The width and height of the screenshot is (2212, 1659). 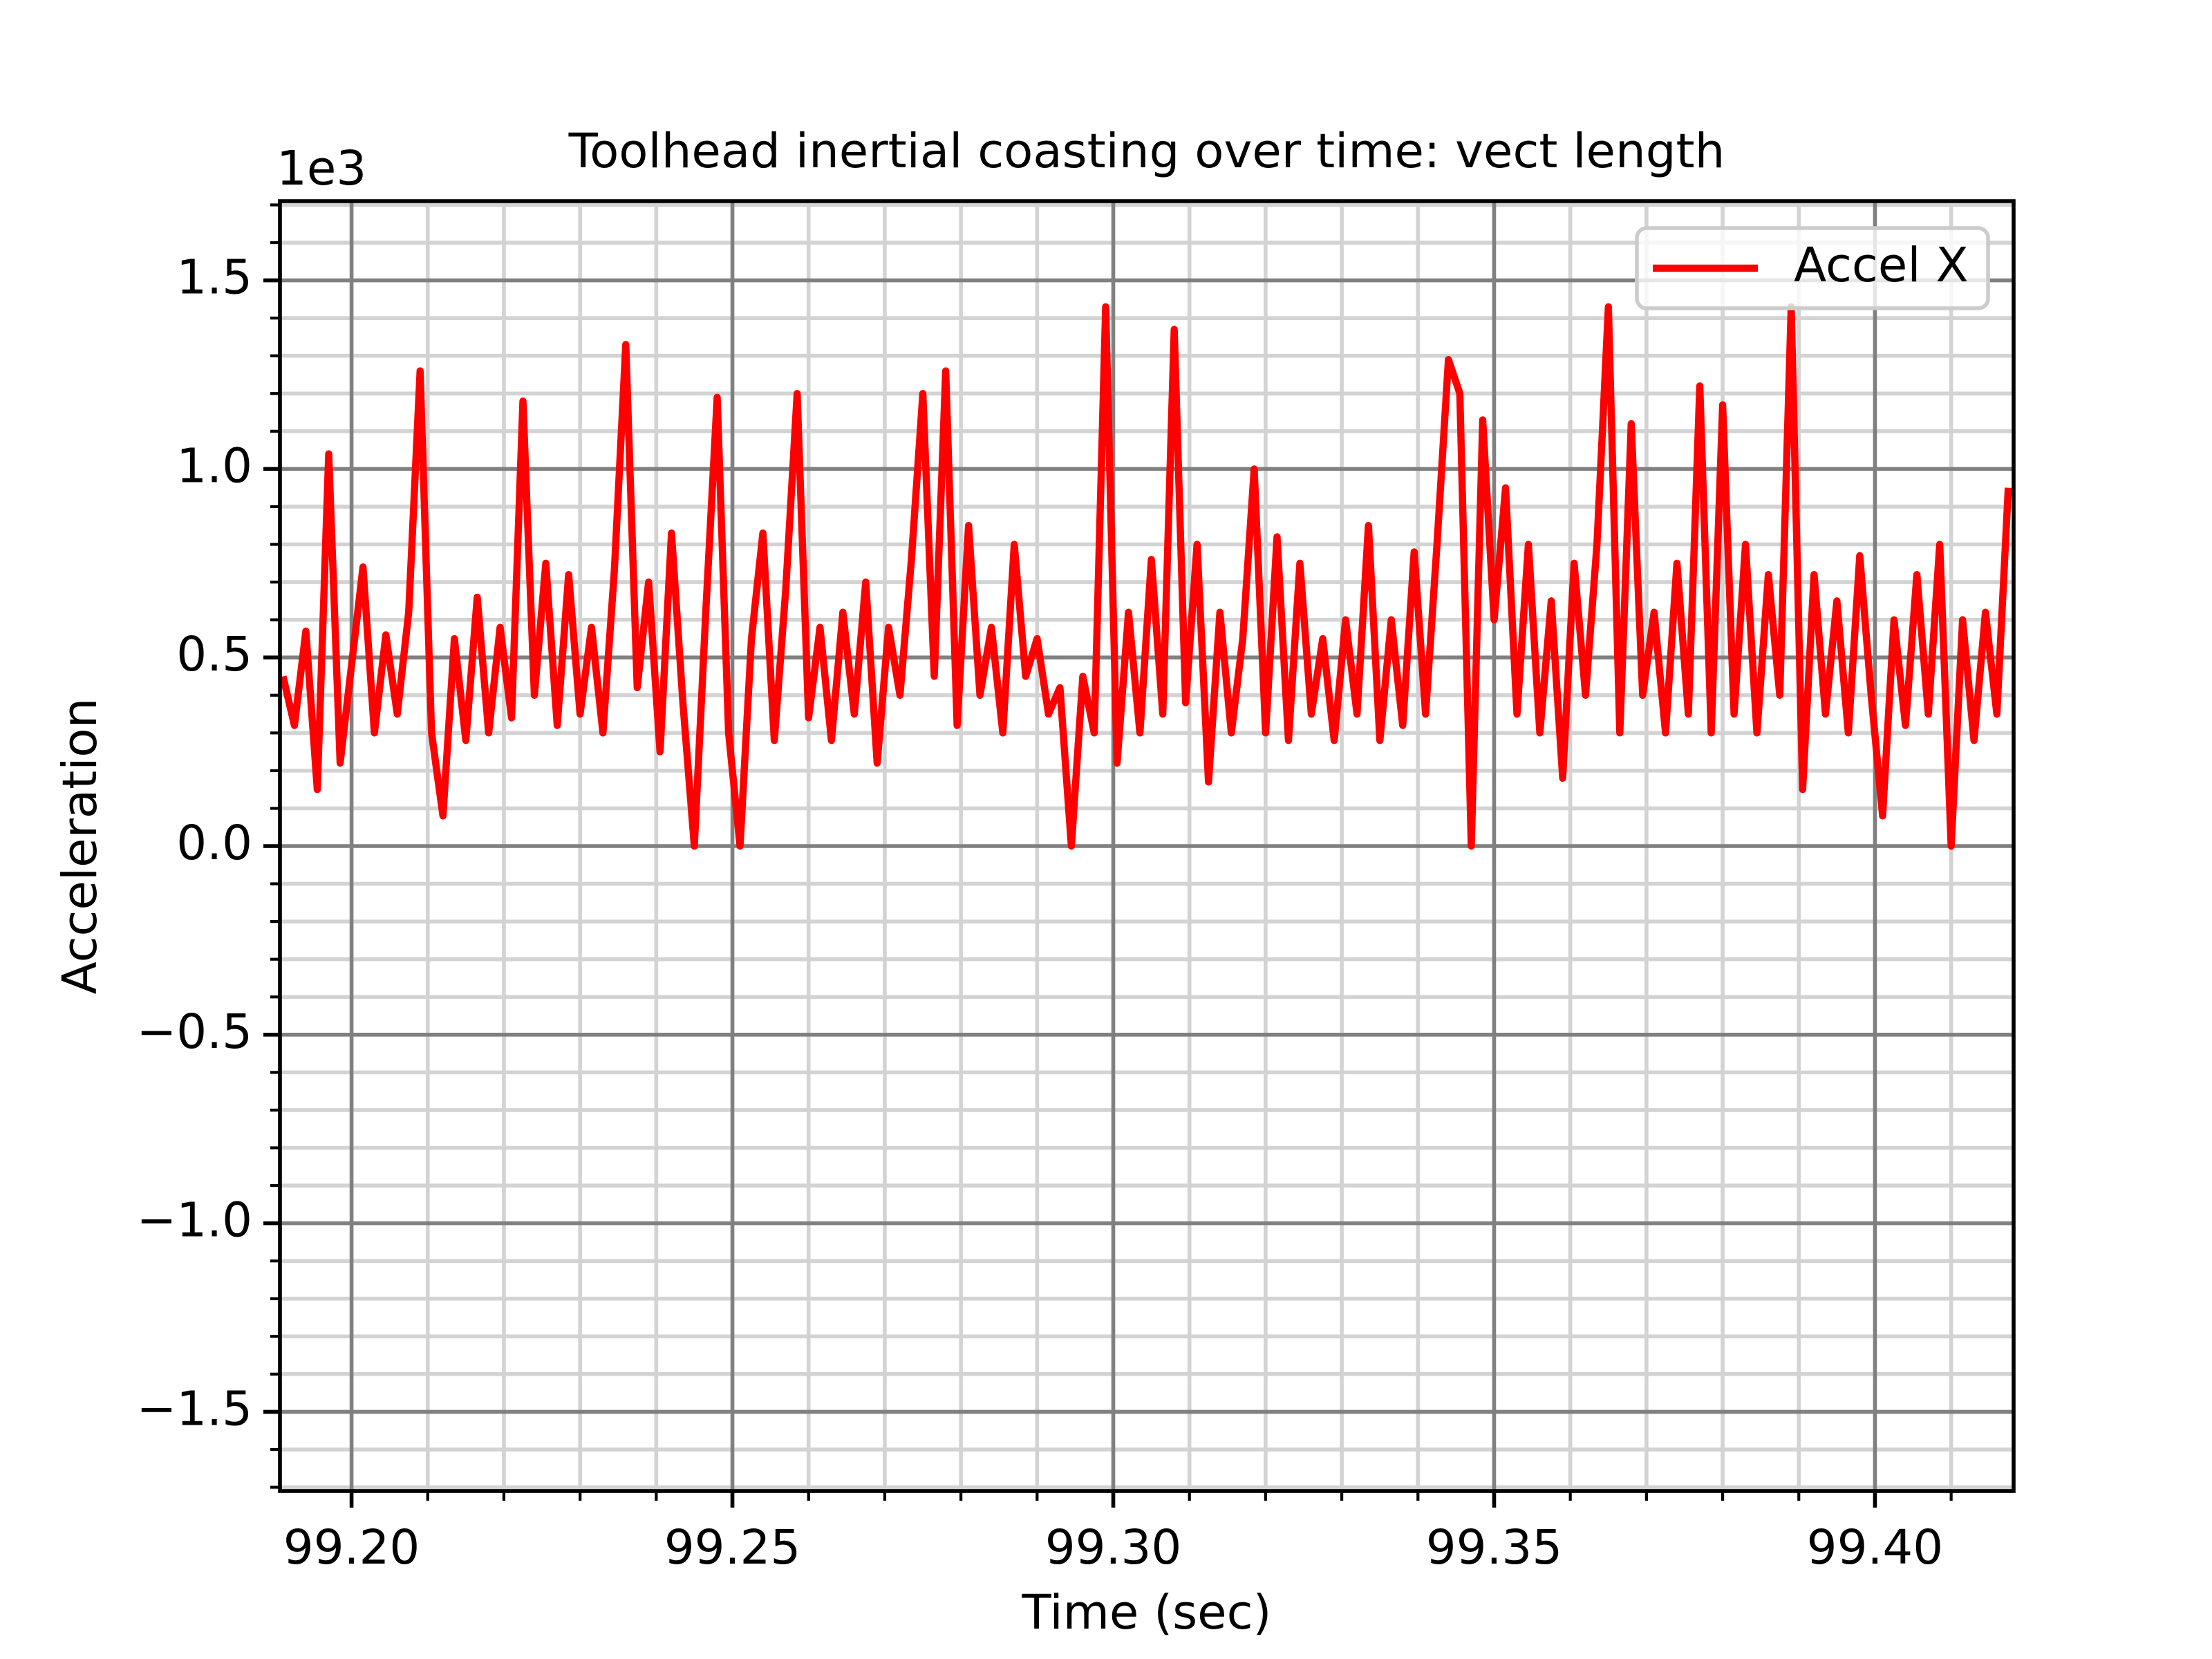 What do you see at coordinates (214, 843) in the screenshot?
I see `y-tick-label: 0.0` at bounding box center [214, 843].